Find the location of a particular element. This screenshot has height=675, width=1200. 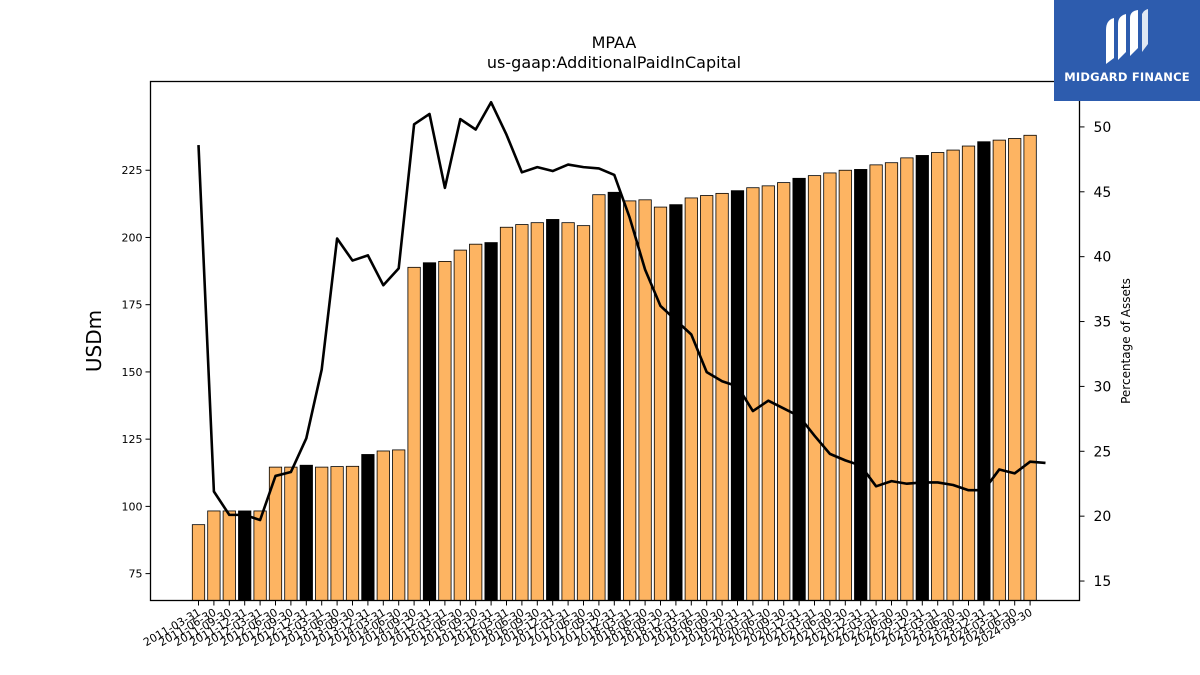

y2-axis-label: Percentage of Assets is located at coordinates (1126, 341).